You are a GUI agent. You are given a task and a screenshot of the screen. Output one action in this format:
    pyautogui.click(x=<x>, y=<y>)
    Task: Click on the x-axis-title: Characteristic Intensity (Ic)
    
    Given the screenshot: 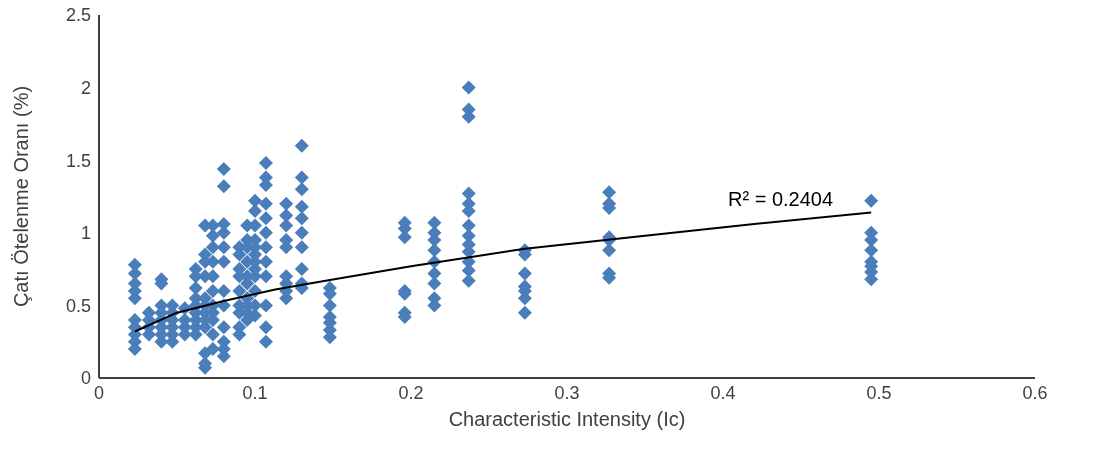 What is the action you would take?
    pyautogui.click(x=567, y=419)
    